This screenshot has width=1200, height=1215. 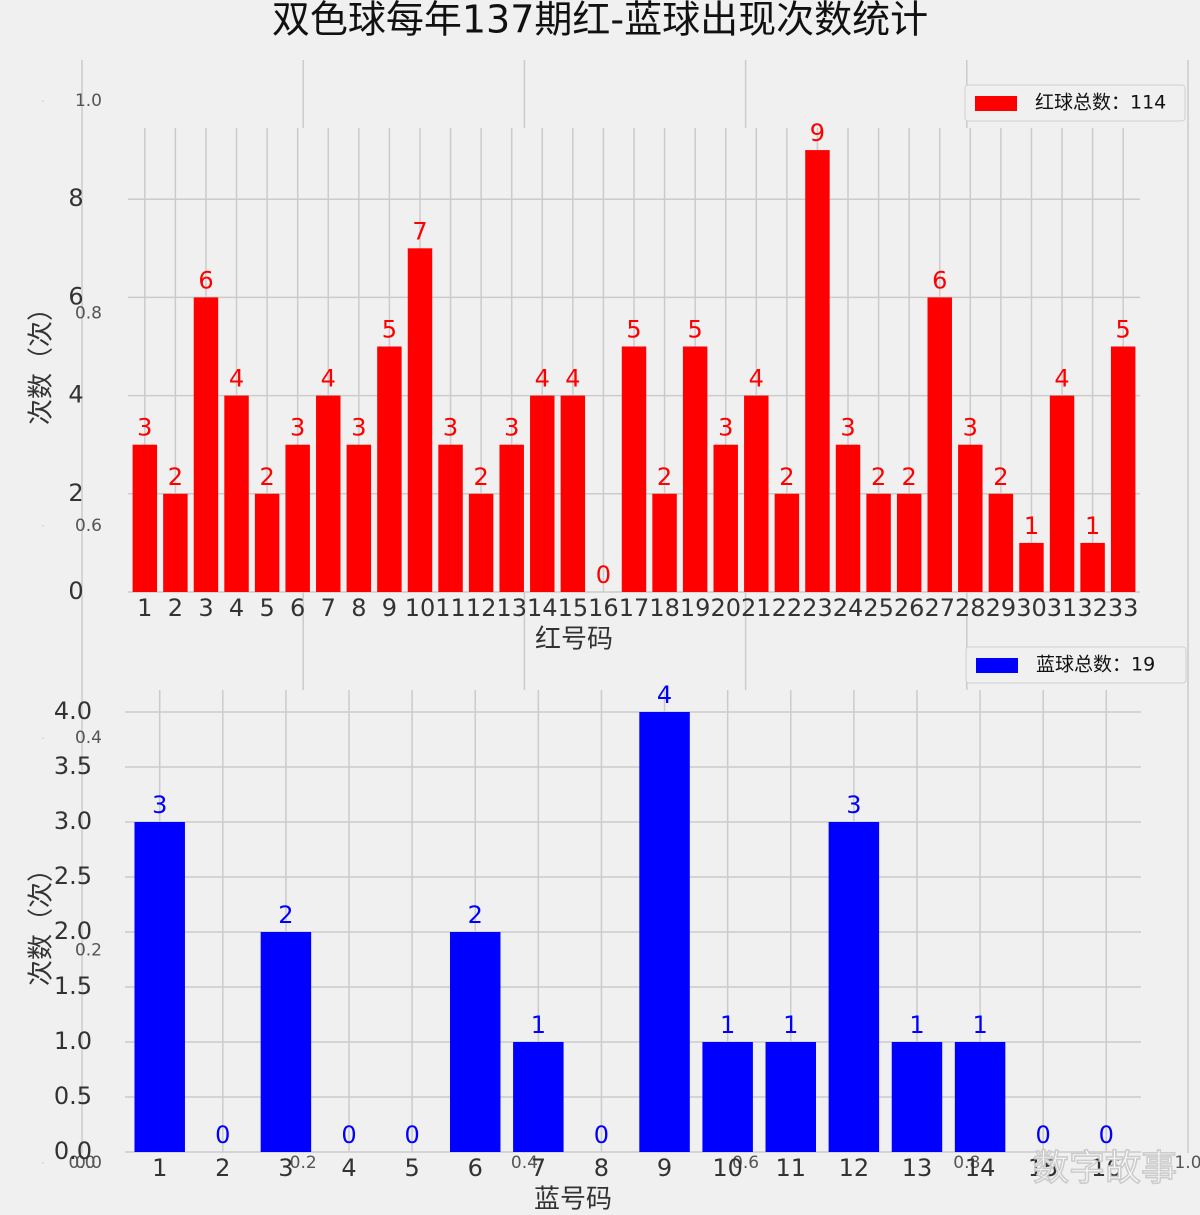 I want to click on x-tick-label: 24, so click(x=848, y=608).